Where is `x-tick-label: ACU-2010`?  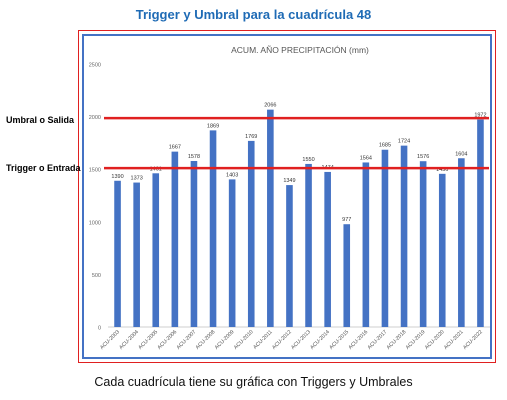 x-tick-label: ACU-2010 is located at coordinates (244, 340).